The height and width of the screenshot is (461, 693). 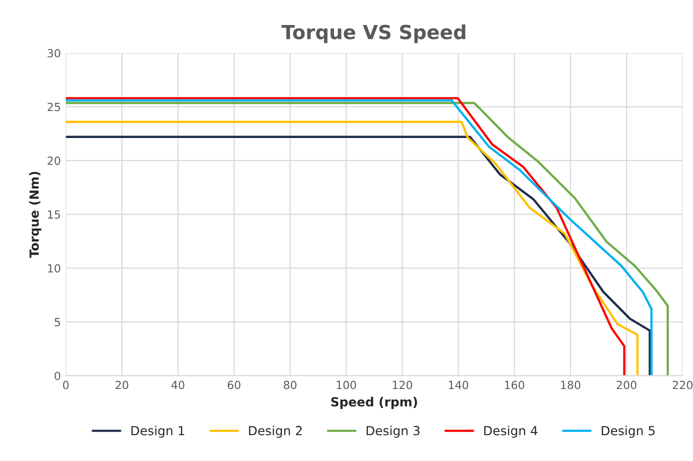 I want to click on chart-title: Torque VS Speed, so click(x=374, y=34).